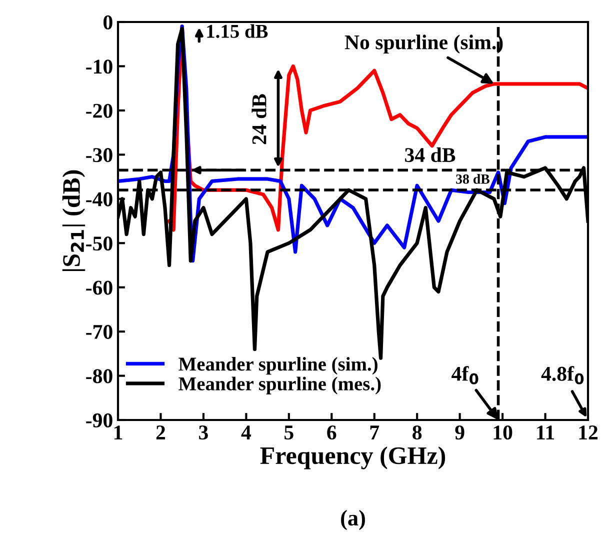 The height and width of the screenshot is (536, 614). I want to click on x-axis-title: Frequency (GHz), so click(353, 458).